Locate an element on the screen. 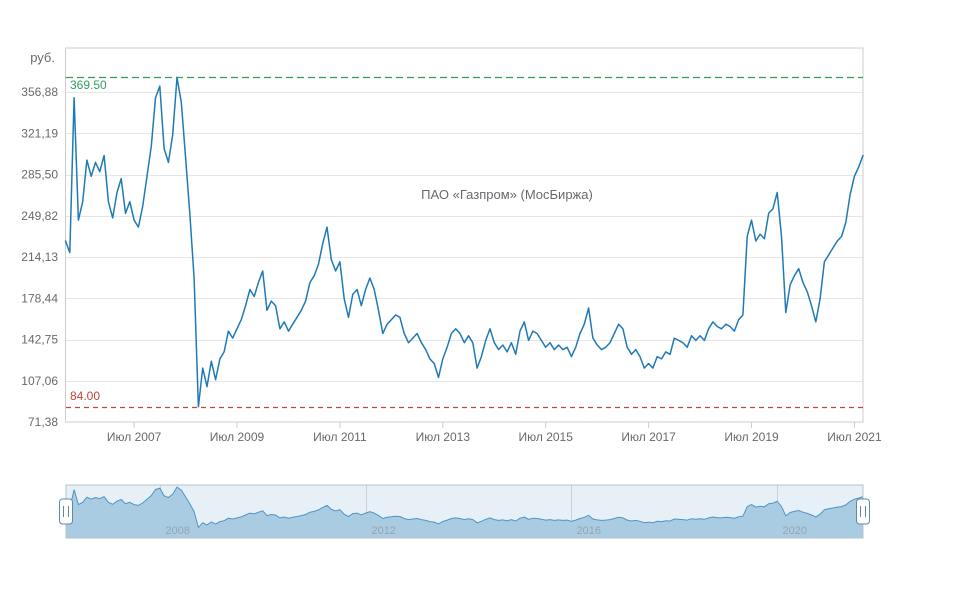 The height and width of the screenshot is (589, 960). x-axis-label: Июл 2009 is located at coordinates (237, 437).